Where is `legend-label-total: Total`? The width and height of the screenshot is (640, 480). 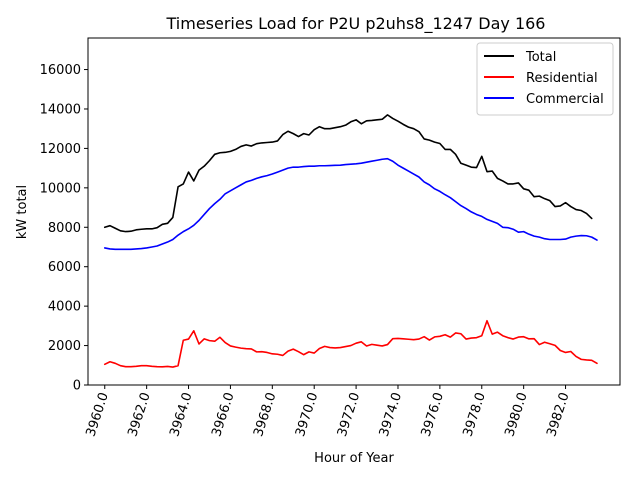 legend-label-total: Total is located at coordinates (540, 57).